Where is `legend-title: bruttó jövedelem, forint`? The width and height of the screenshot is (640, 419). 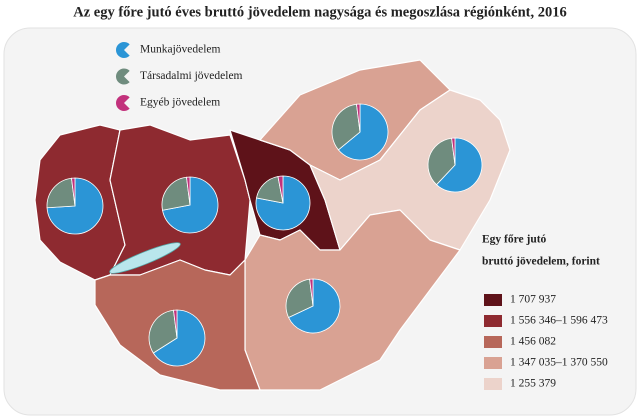
legend-title: bruttó jövedelem, forint is located at coordinates (541, 262).